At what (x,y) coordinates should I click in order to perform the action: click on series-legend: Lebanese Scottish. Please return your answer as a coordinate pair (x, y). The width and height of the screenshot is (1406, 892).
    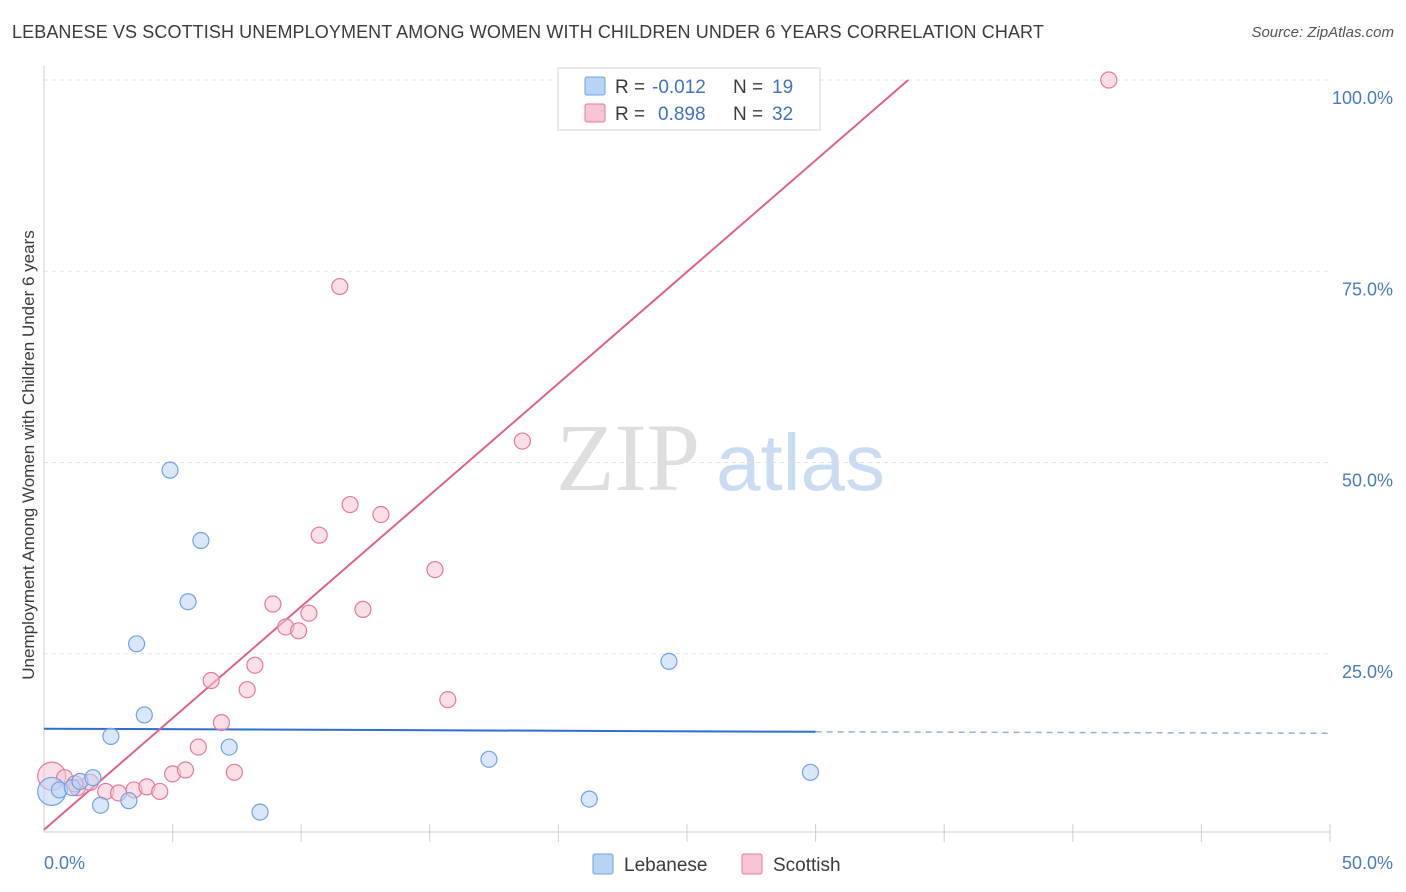
    Looking at the image, I should click on (716, 864).